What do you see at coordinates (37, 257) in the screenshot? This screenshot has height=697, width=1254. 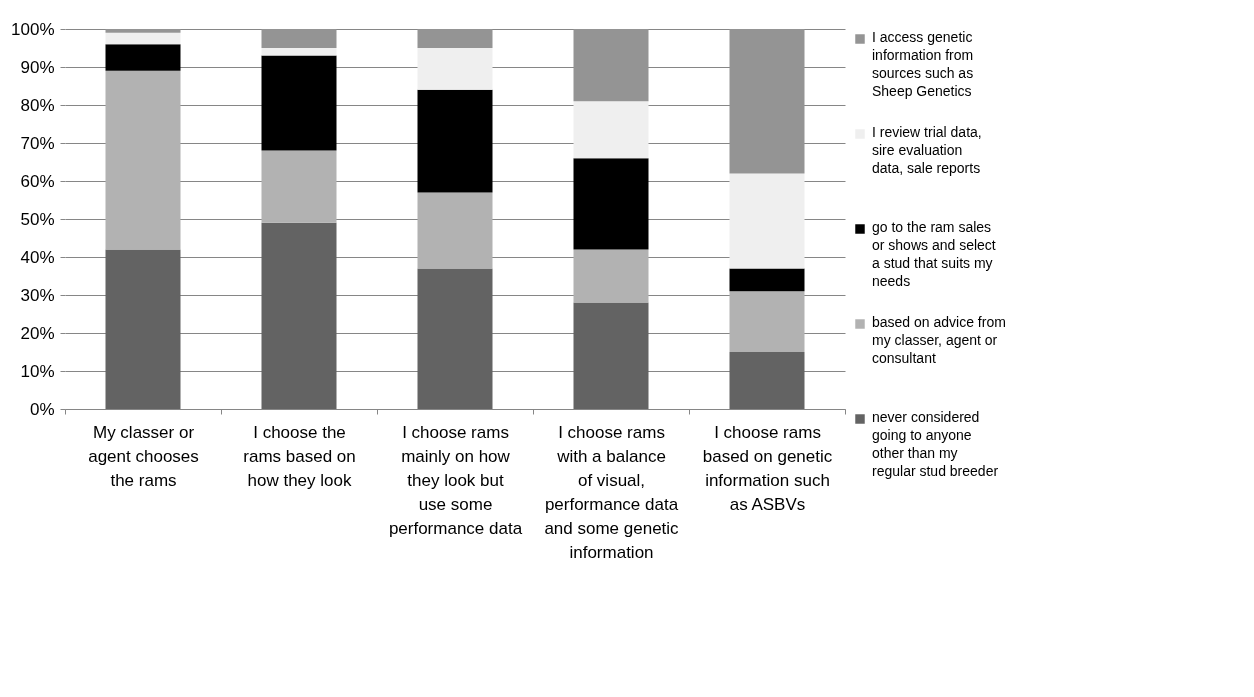 I see `y-tick-label: 40%` at bounding box center [37, 257].